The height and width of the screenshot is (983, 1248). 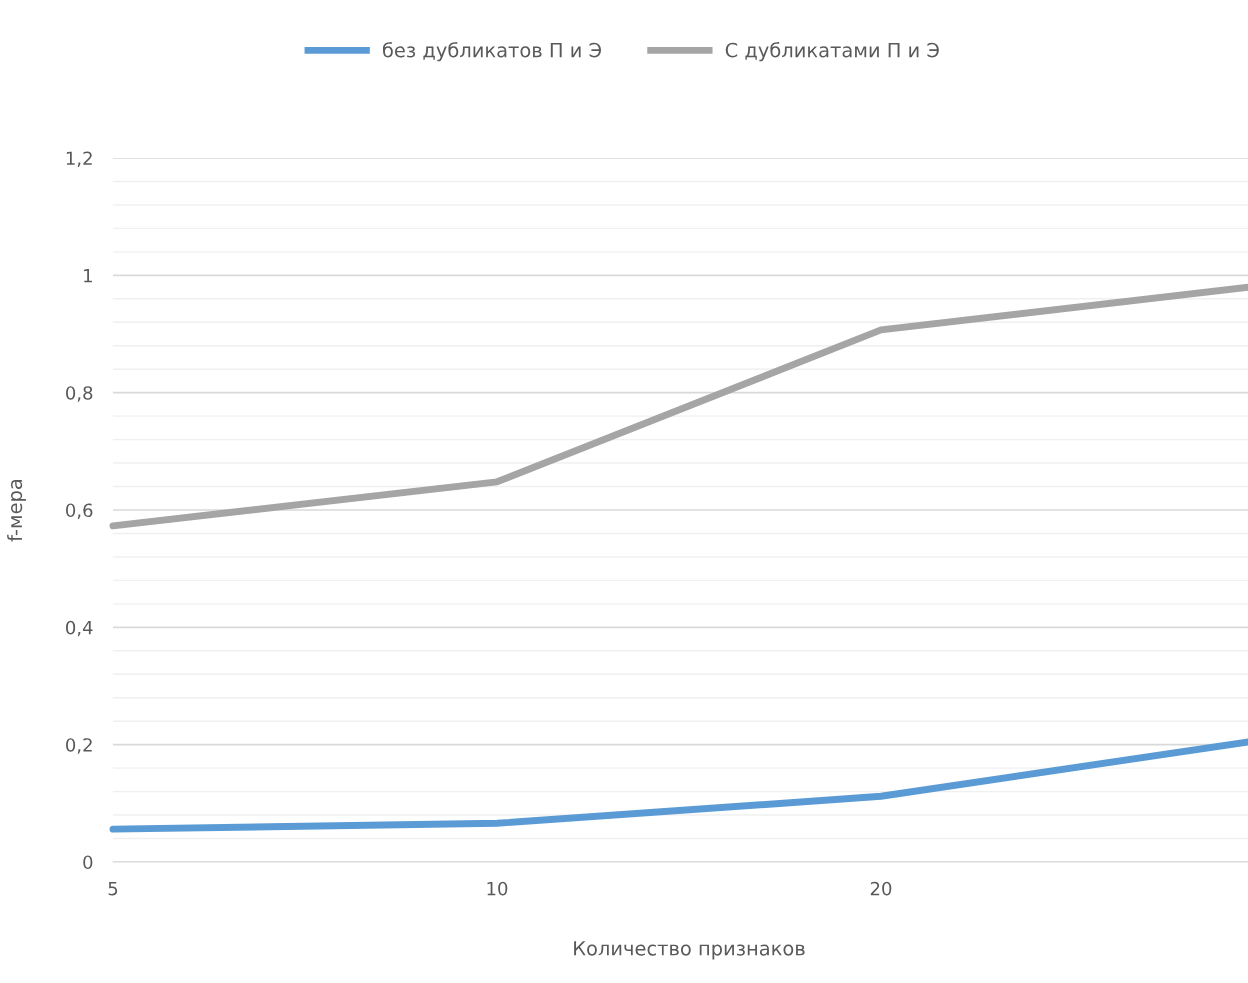 I want to click on y-tick-label: 1, so click(x=88, y=276).